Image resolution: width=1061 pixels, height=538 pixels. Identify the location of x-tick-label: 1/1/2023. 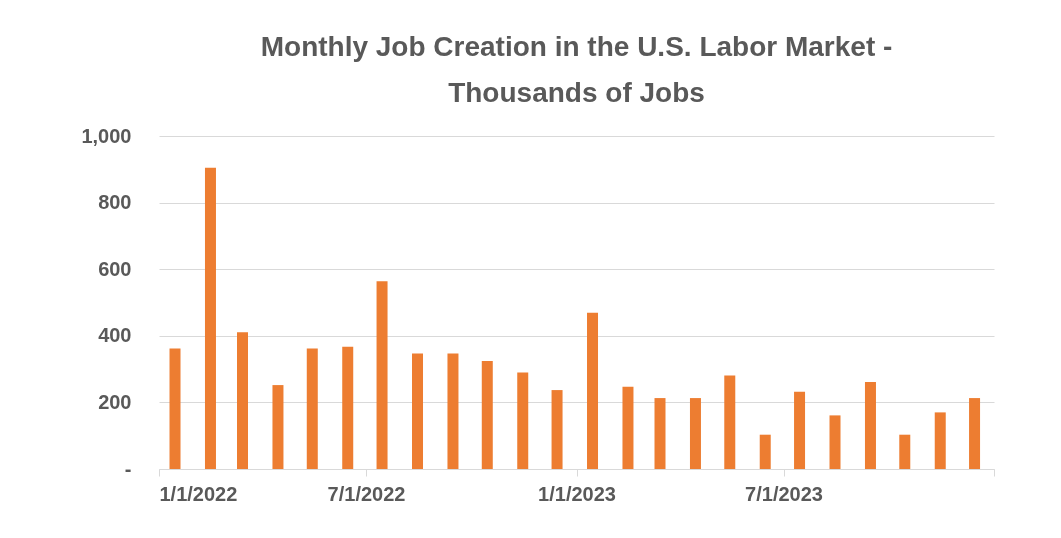
(577, 493).